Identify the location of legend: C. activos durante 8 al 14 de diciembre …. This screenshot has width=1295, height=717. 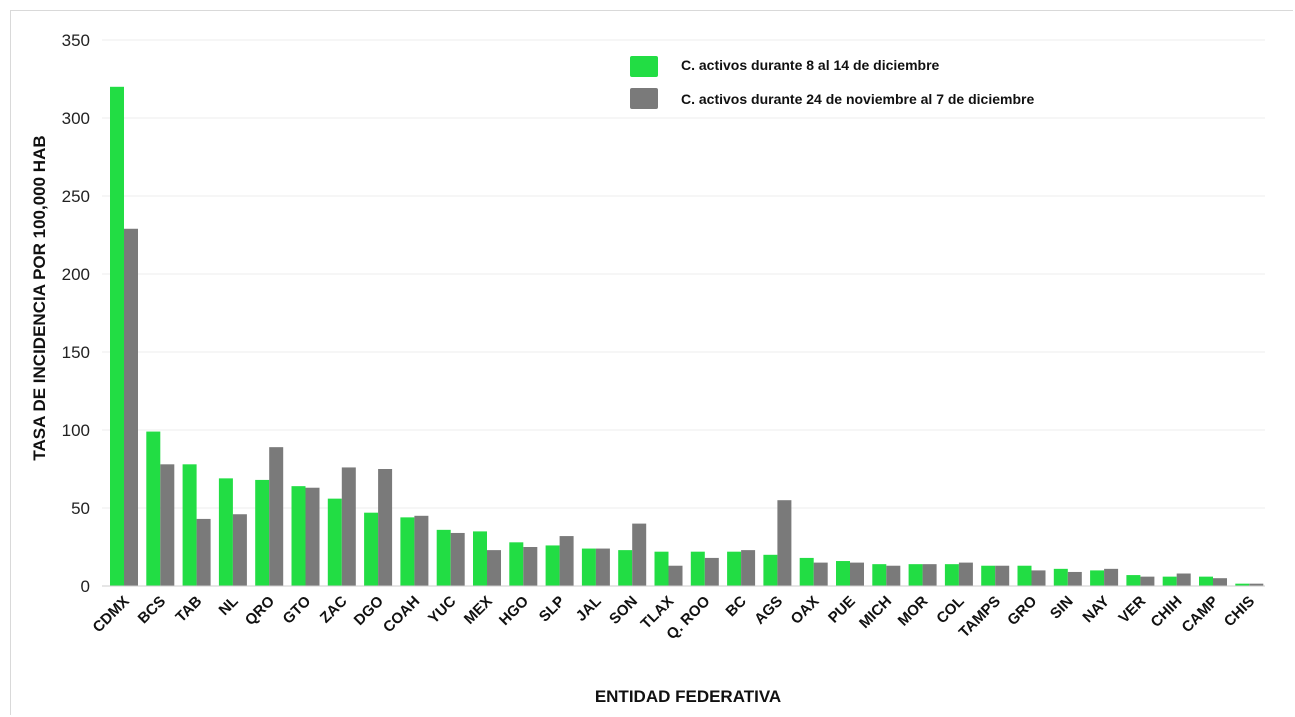
(832, 82).